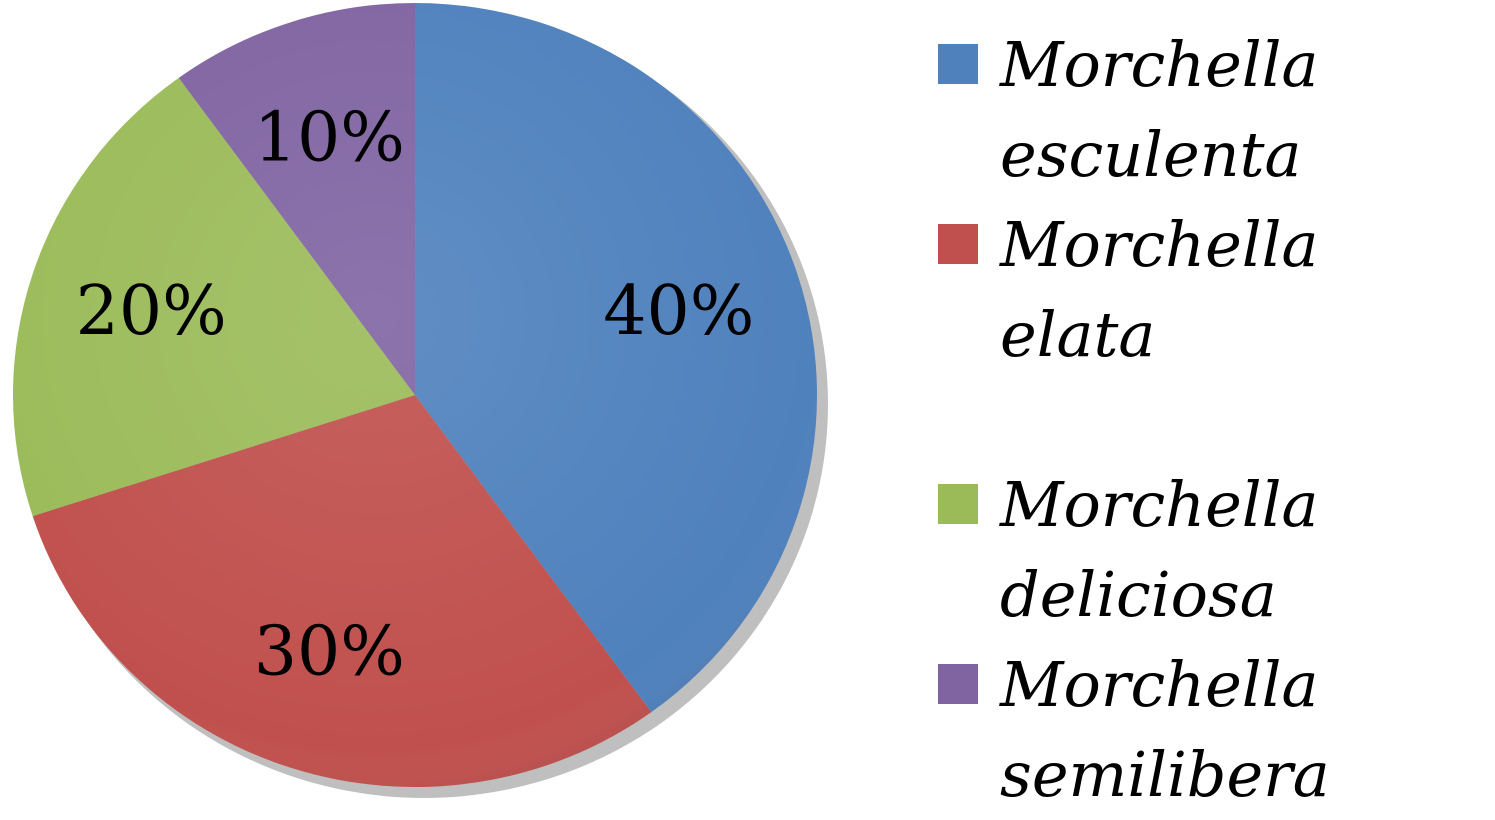  I want to click on legend-label-semilibera: Morchella semilibera, so click(1165, 729).